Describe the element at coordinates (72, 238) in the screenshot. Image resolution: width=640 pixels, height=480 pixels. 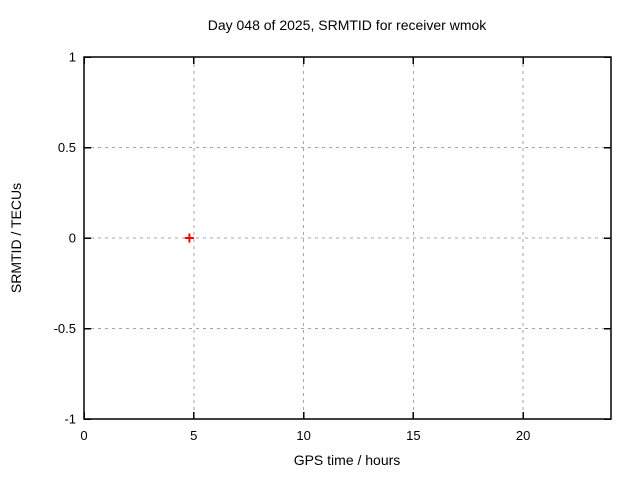
I see `y-tick-label: 0` at that location.